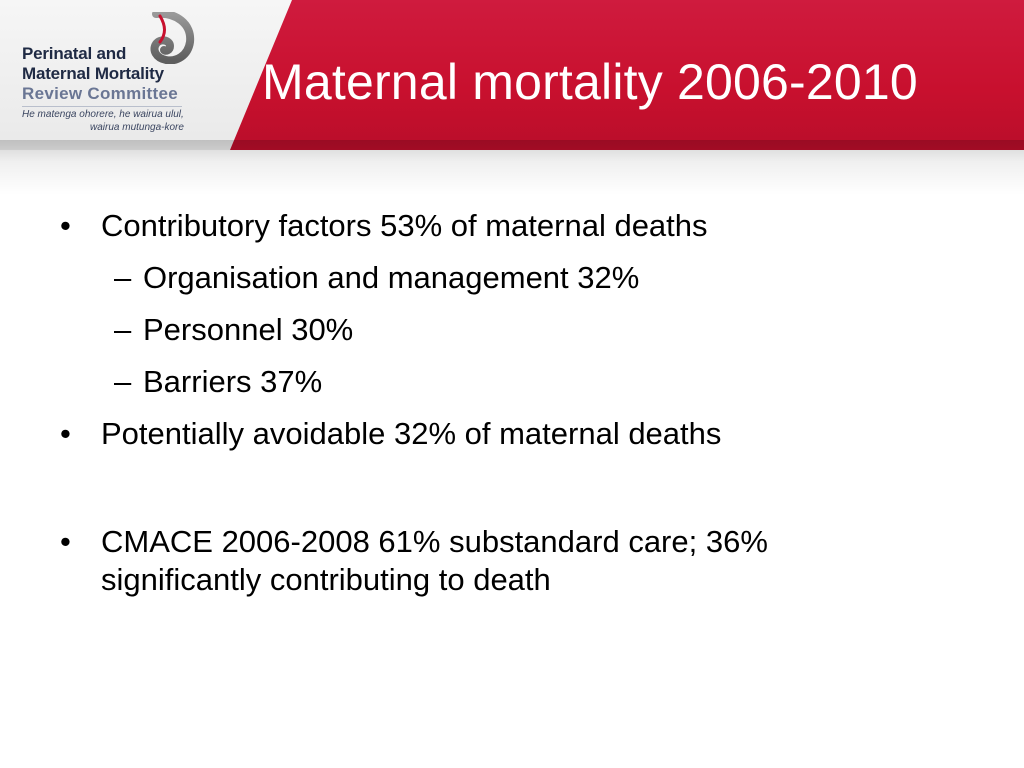 The image size is (1024, 768). Describe the element at coordinates (103, 114) in the screenshot. I see `logo-tagline1: He matenga ohorere, he wairua ulul,` at that location.